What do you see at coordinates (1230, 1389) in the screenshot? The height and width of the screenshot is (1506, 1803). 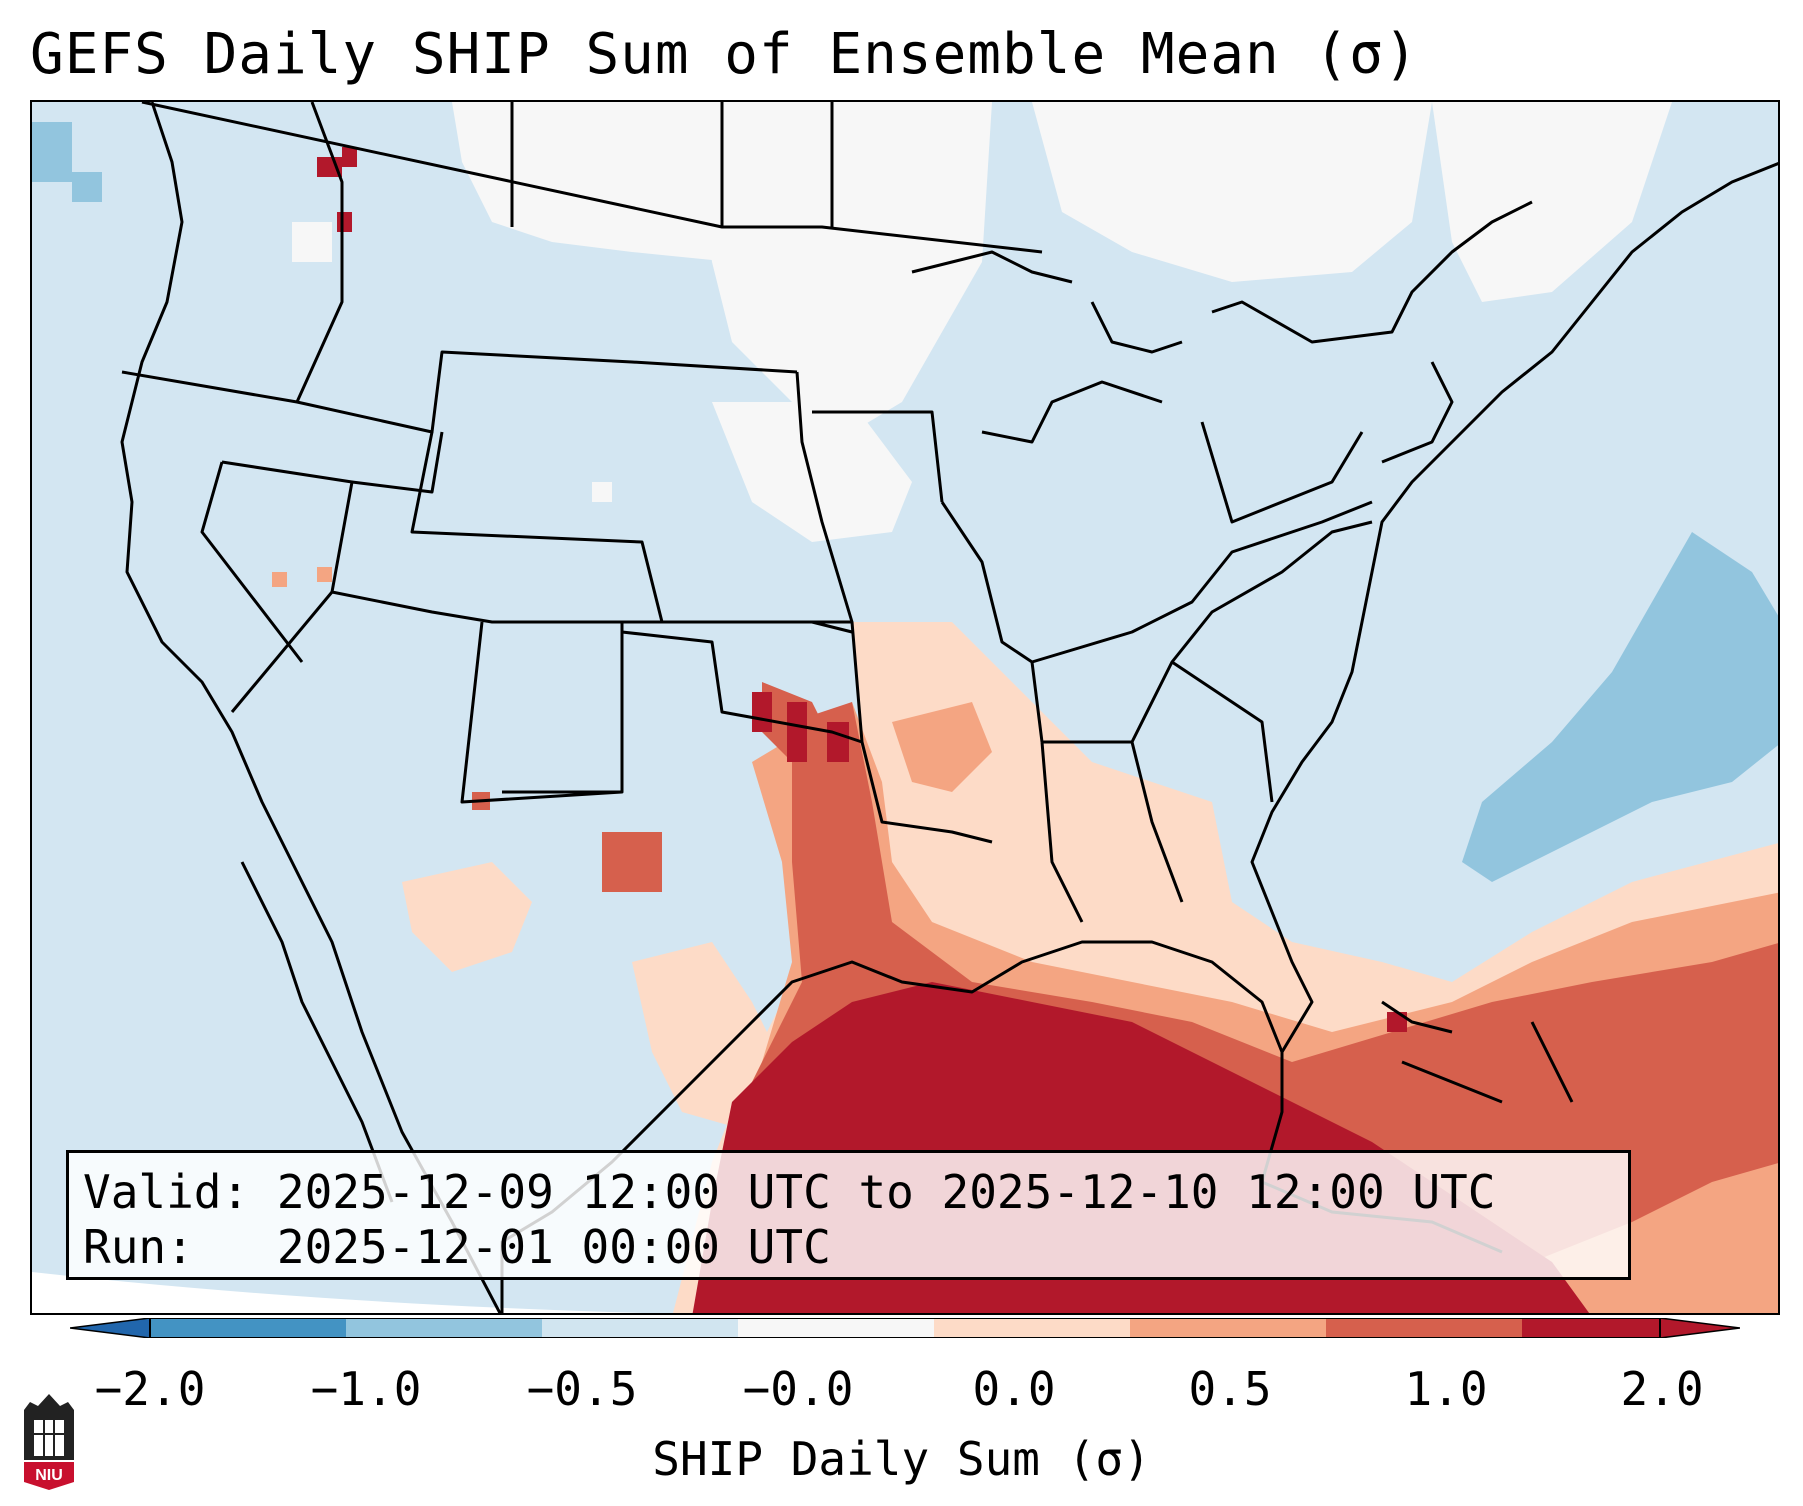 I see `colorbar-tick-6: 0.5` at bounding box center [1230, 1389].